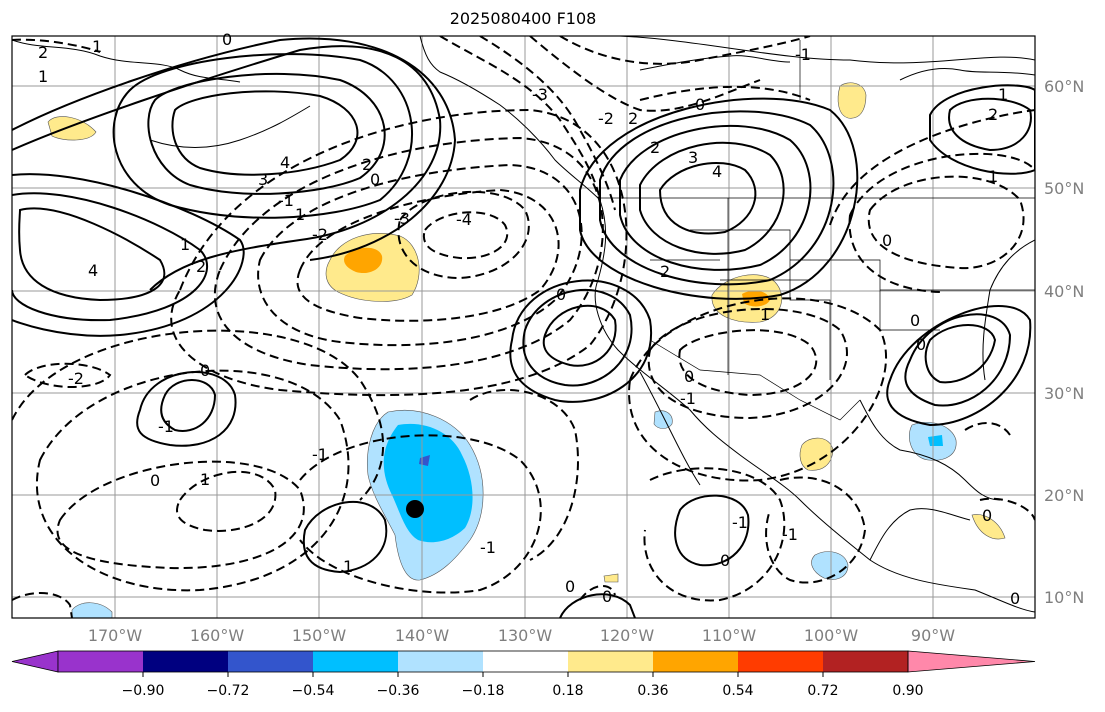 The width and height of the screenshot is (1105, 712). What do you see at coordinates (653, 691) in the screenshot?
I see `colorbar-tick-label: 0.36` at bounding box center [653, 691].